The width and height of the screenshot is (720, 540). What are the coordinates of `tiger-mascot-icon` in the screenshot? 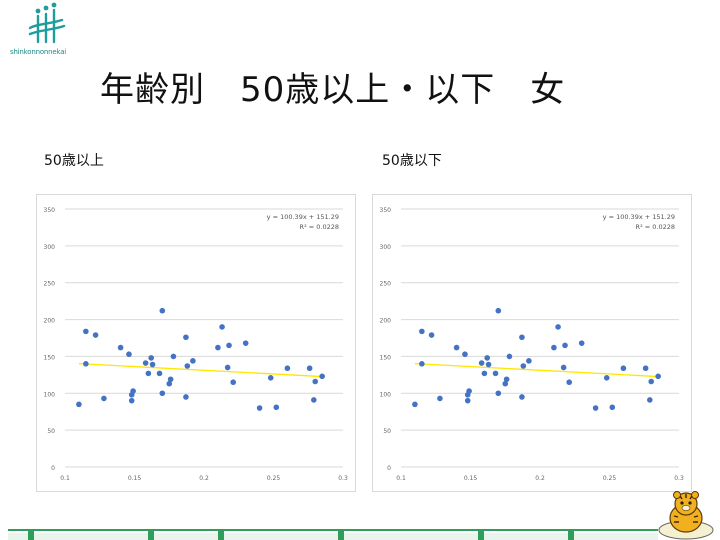 It's located at (686, 515).